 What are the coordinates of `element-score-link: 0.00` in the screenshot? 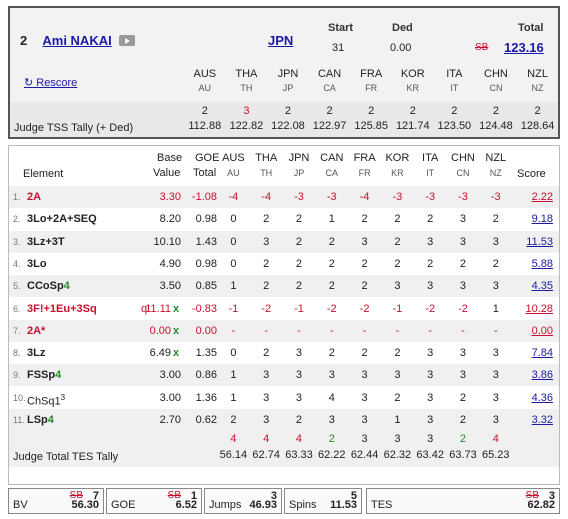 It's located at (542, 330).